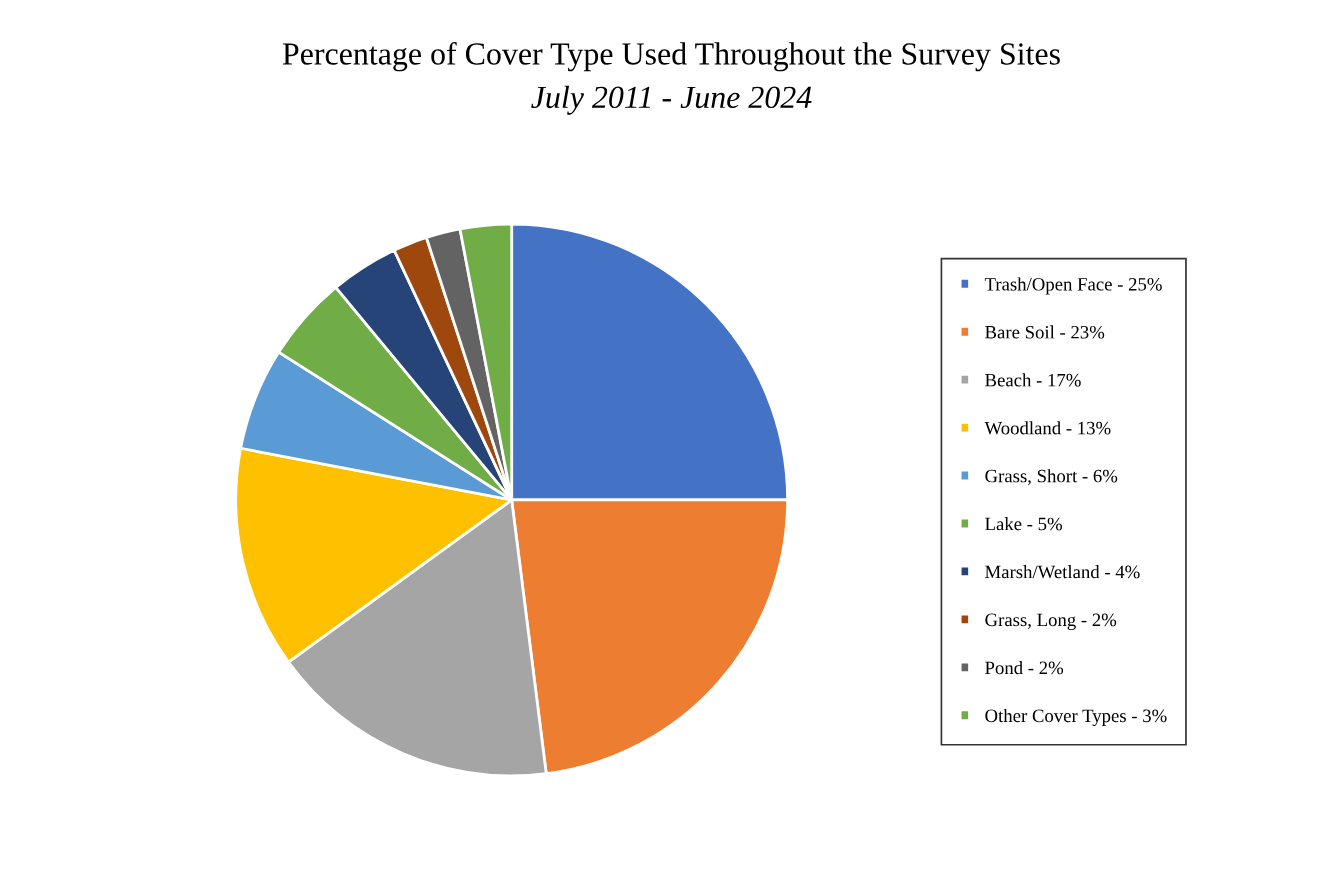  Describe the element at coordinates (671, 56) in the screenshot. I see `chart-title: Percentage of Cover Type Used Throughout the Survey Sites` at that location.